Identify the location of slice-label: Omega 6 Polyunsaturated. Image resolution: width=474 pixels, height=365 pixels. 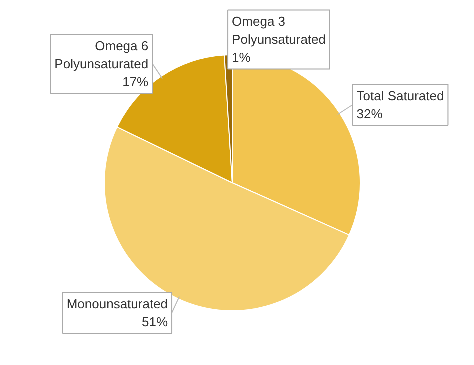
(101, 55).